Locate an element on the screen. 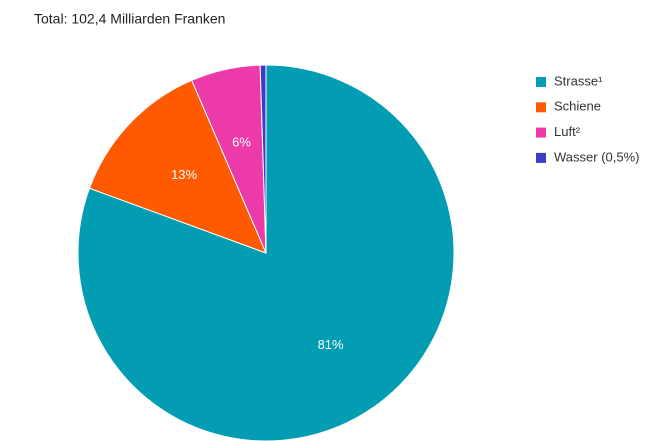 The image size is (672, 441). legend-label: Strasse¹ is located at coordinates (578, 80).